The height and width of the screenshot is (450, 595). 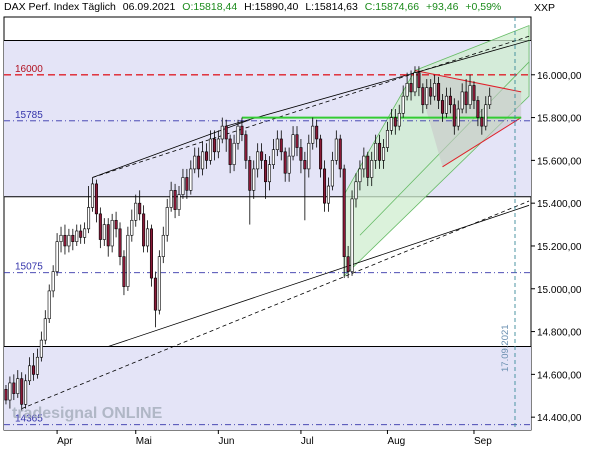 I want to click on header-change: +93,46, so click(x=442, y=7).